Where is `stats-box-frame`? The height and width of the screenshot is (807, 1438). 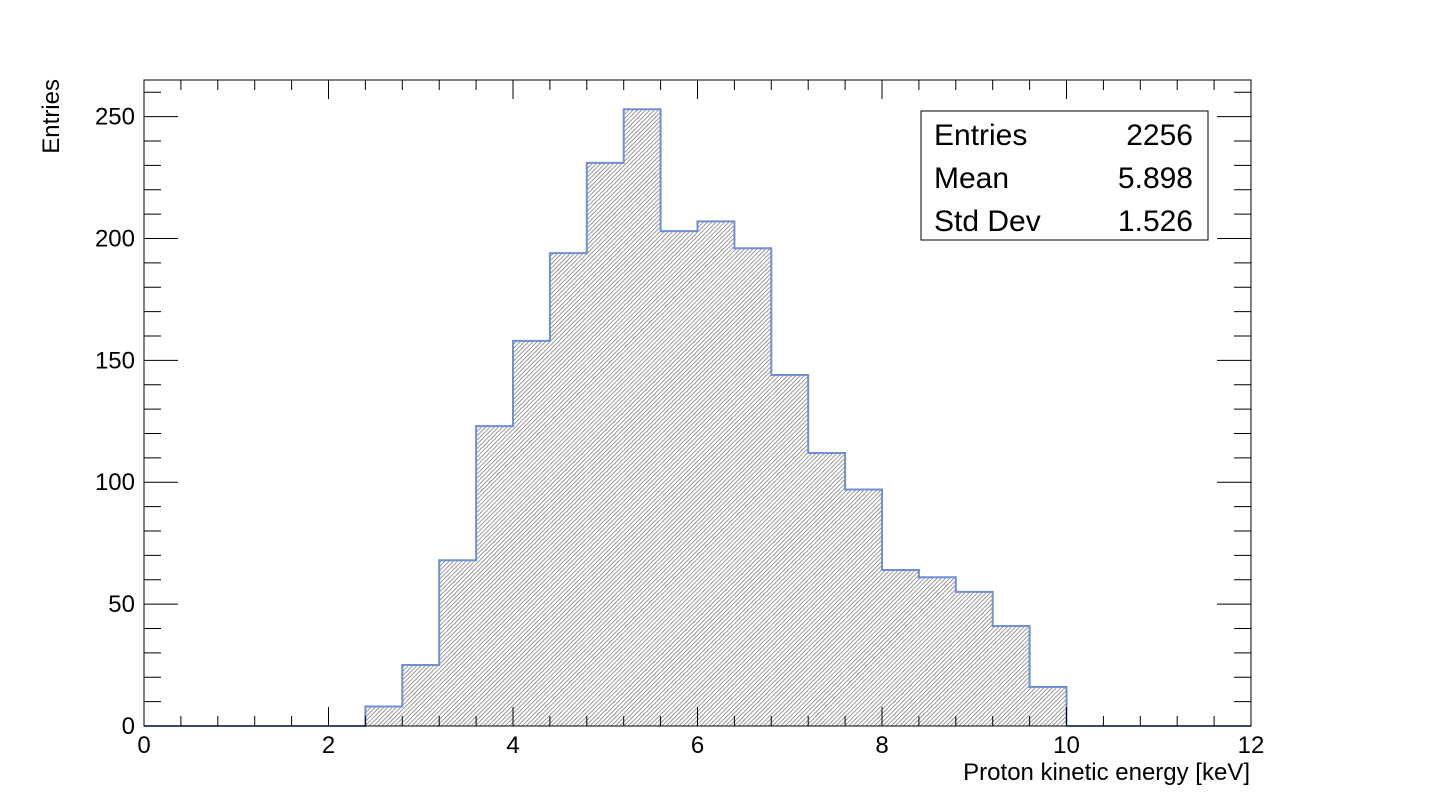
stats-box-frame is located at coordinates (1064, 175).